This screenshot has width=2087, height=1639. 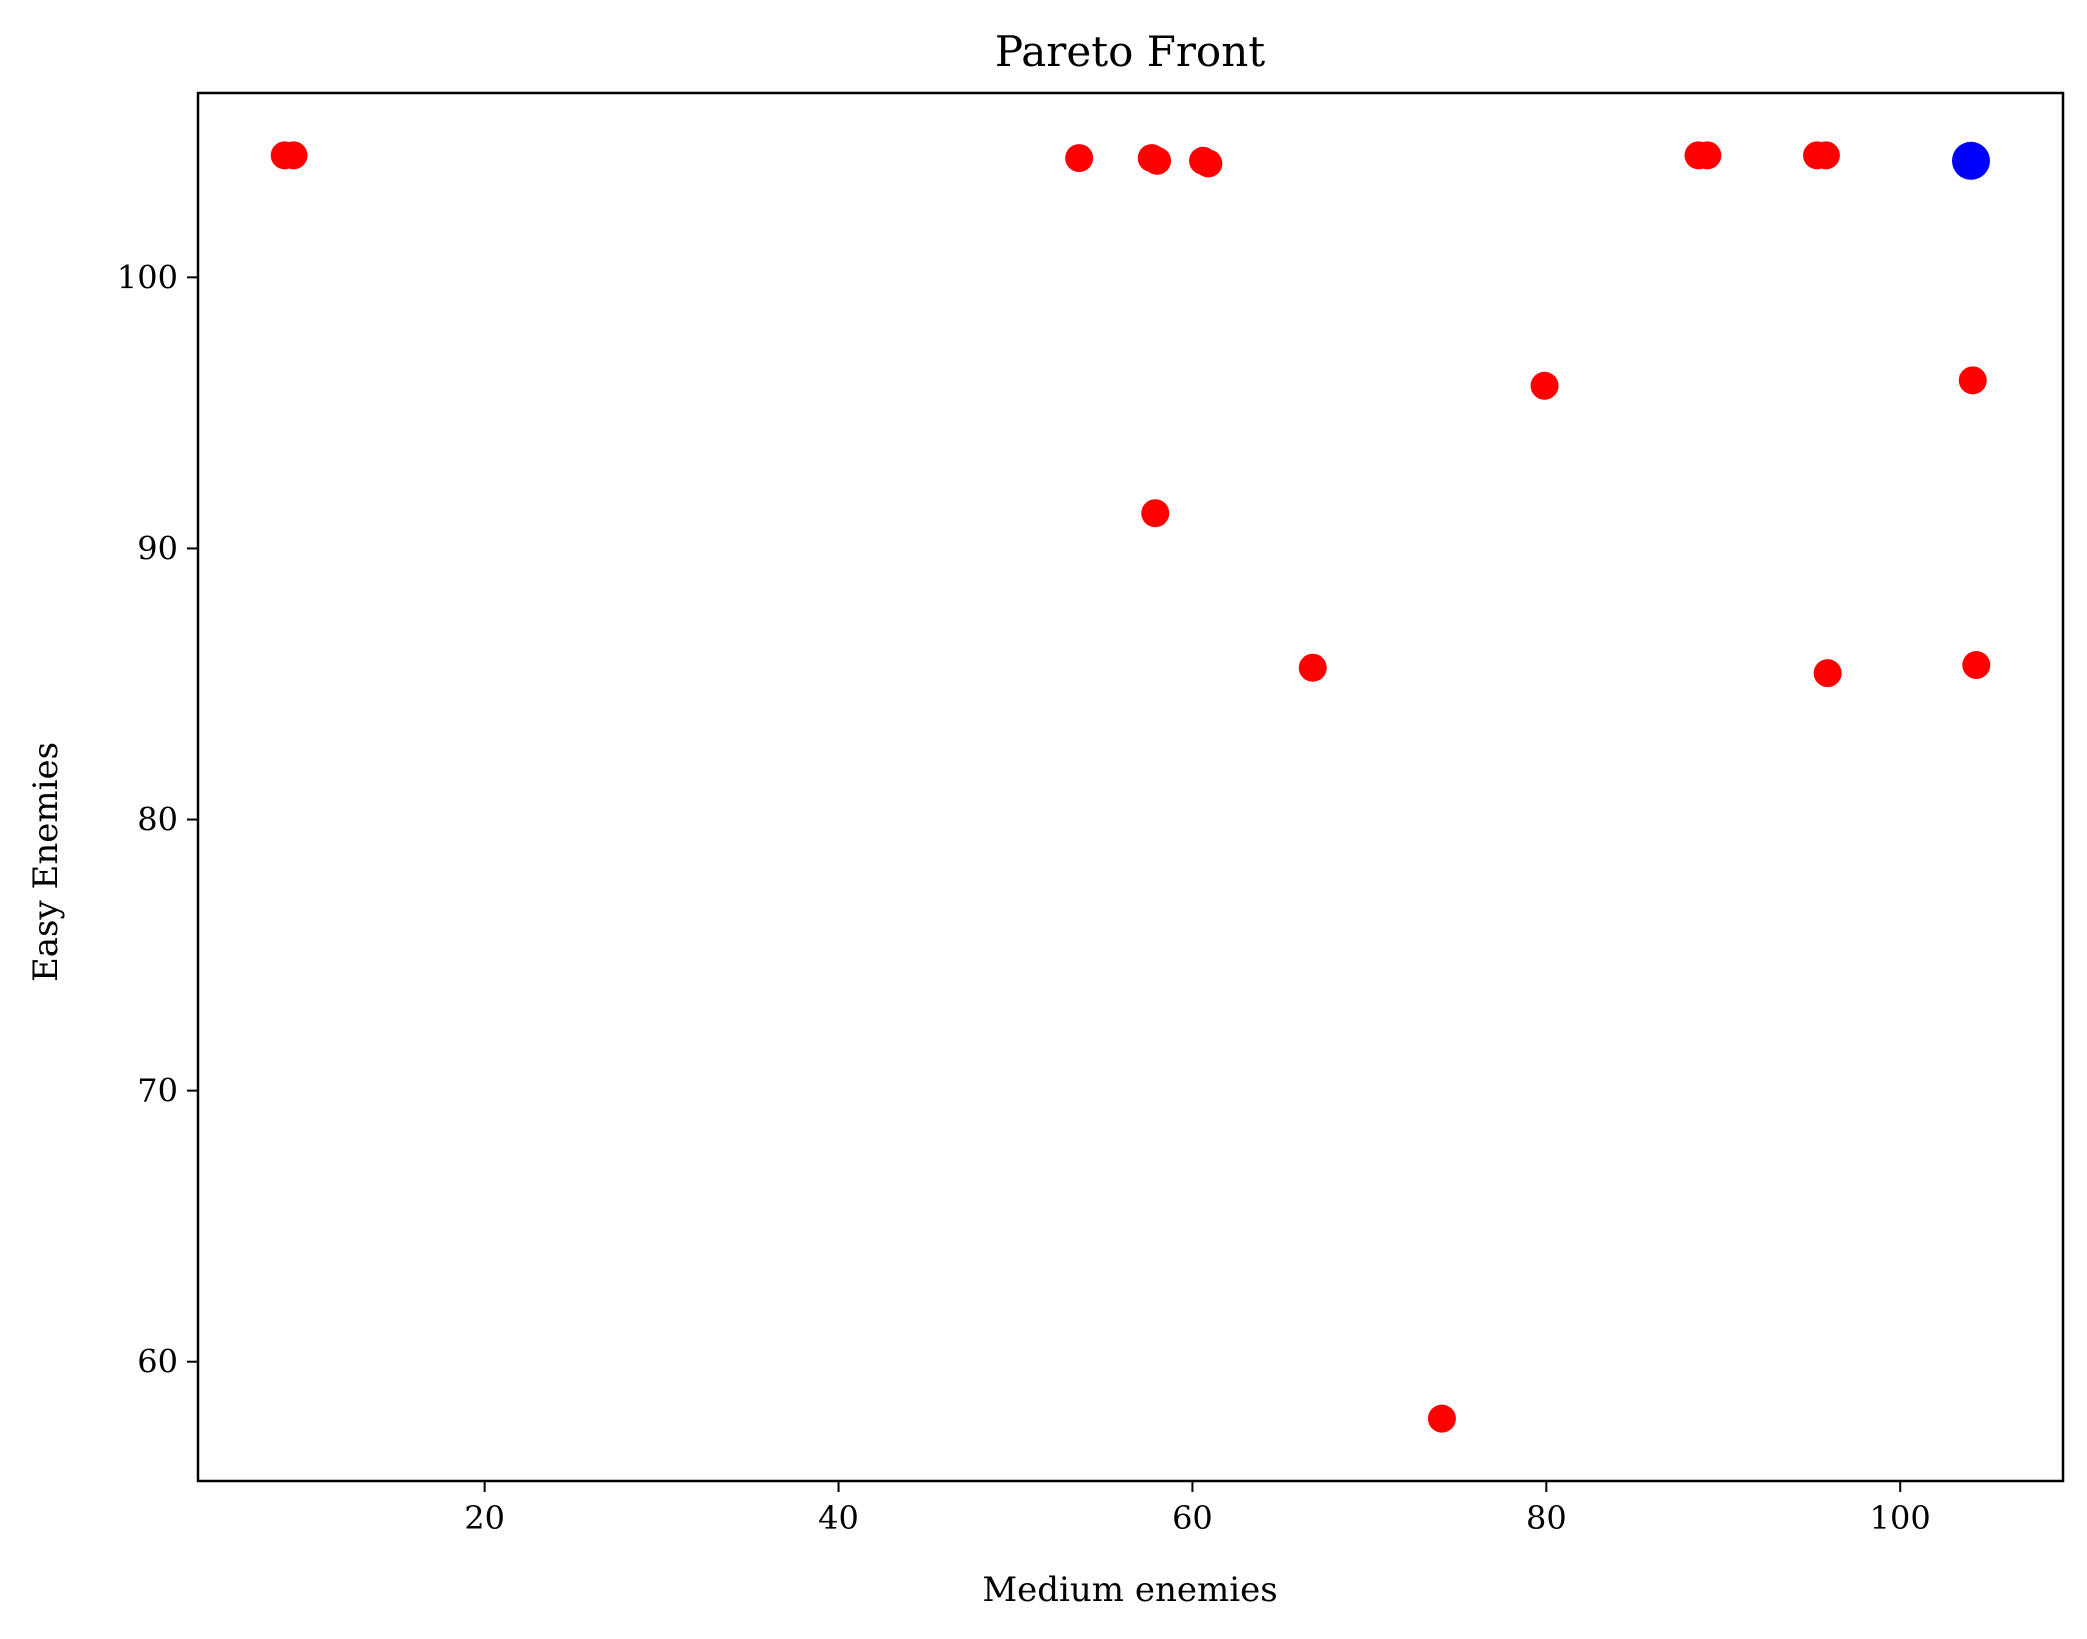 What do you see at coordinates (46, 862) in the screenshot?
I see `y-axis-label: Easy Enemies` at bounding box center [46, 862].